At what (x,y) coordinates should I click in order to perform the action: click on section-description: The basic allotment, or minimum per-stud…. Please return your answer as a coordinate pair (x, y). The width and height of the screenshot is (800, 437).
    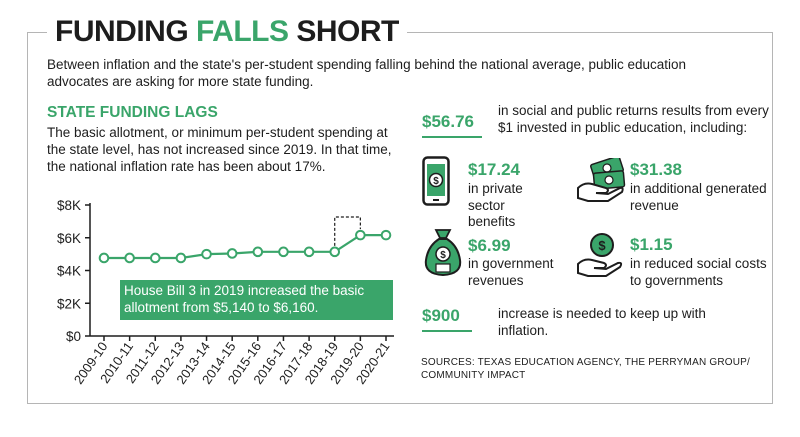
    Looking at the image, I should click on (219, 149).